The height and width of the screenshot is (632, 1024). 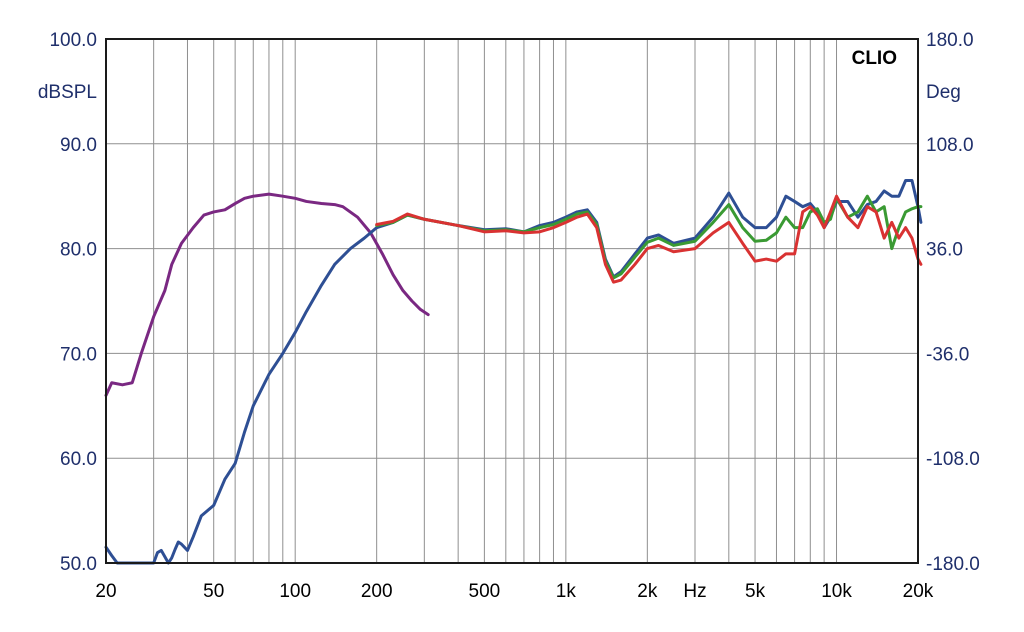 I want to click on y-left-tick-label: 90.0, so click(x=78, y=145).